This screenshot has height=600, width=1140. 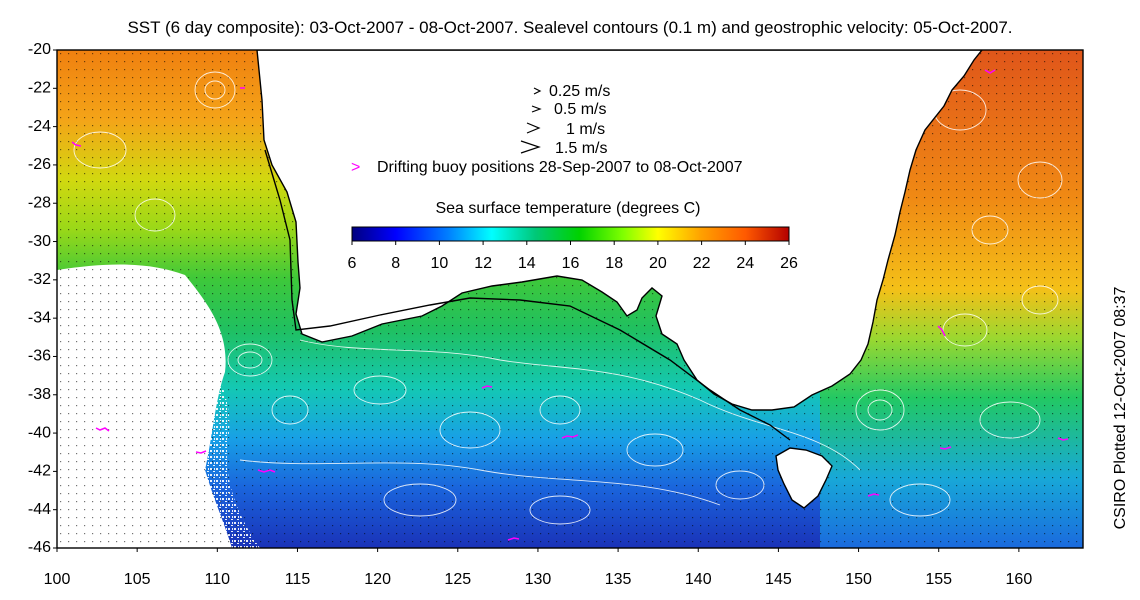 What do you see at coordinates (585, 129) in the screenshot?
I see `velocity-legend-label: 1 m/s` at bounding box center [585, 129].